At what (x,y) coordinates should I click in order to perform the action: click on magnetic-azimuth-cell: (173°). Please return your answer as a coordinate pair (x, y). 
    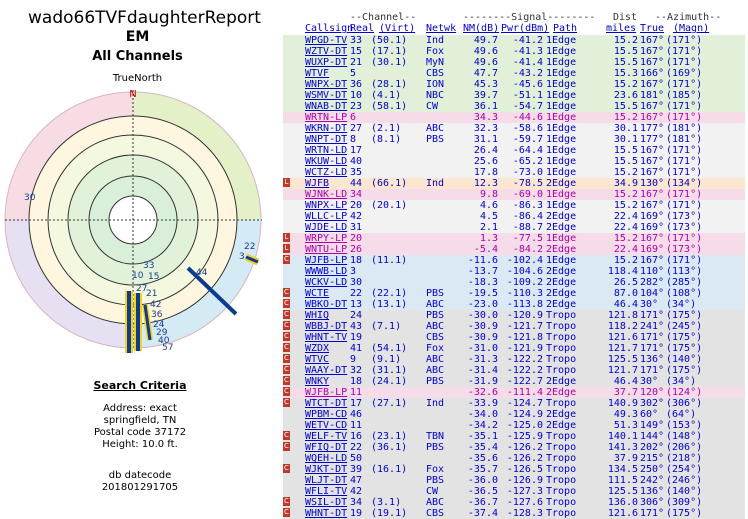
    Looking at the image, I should click on (684, 227).